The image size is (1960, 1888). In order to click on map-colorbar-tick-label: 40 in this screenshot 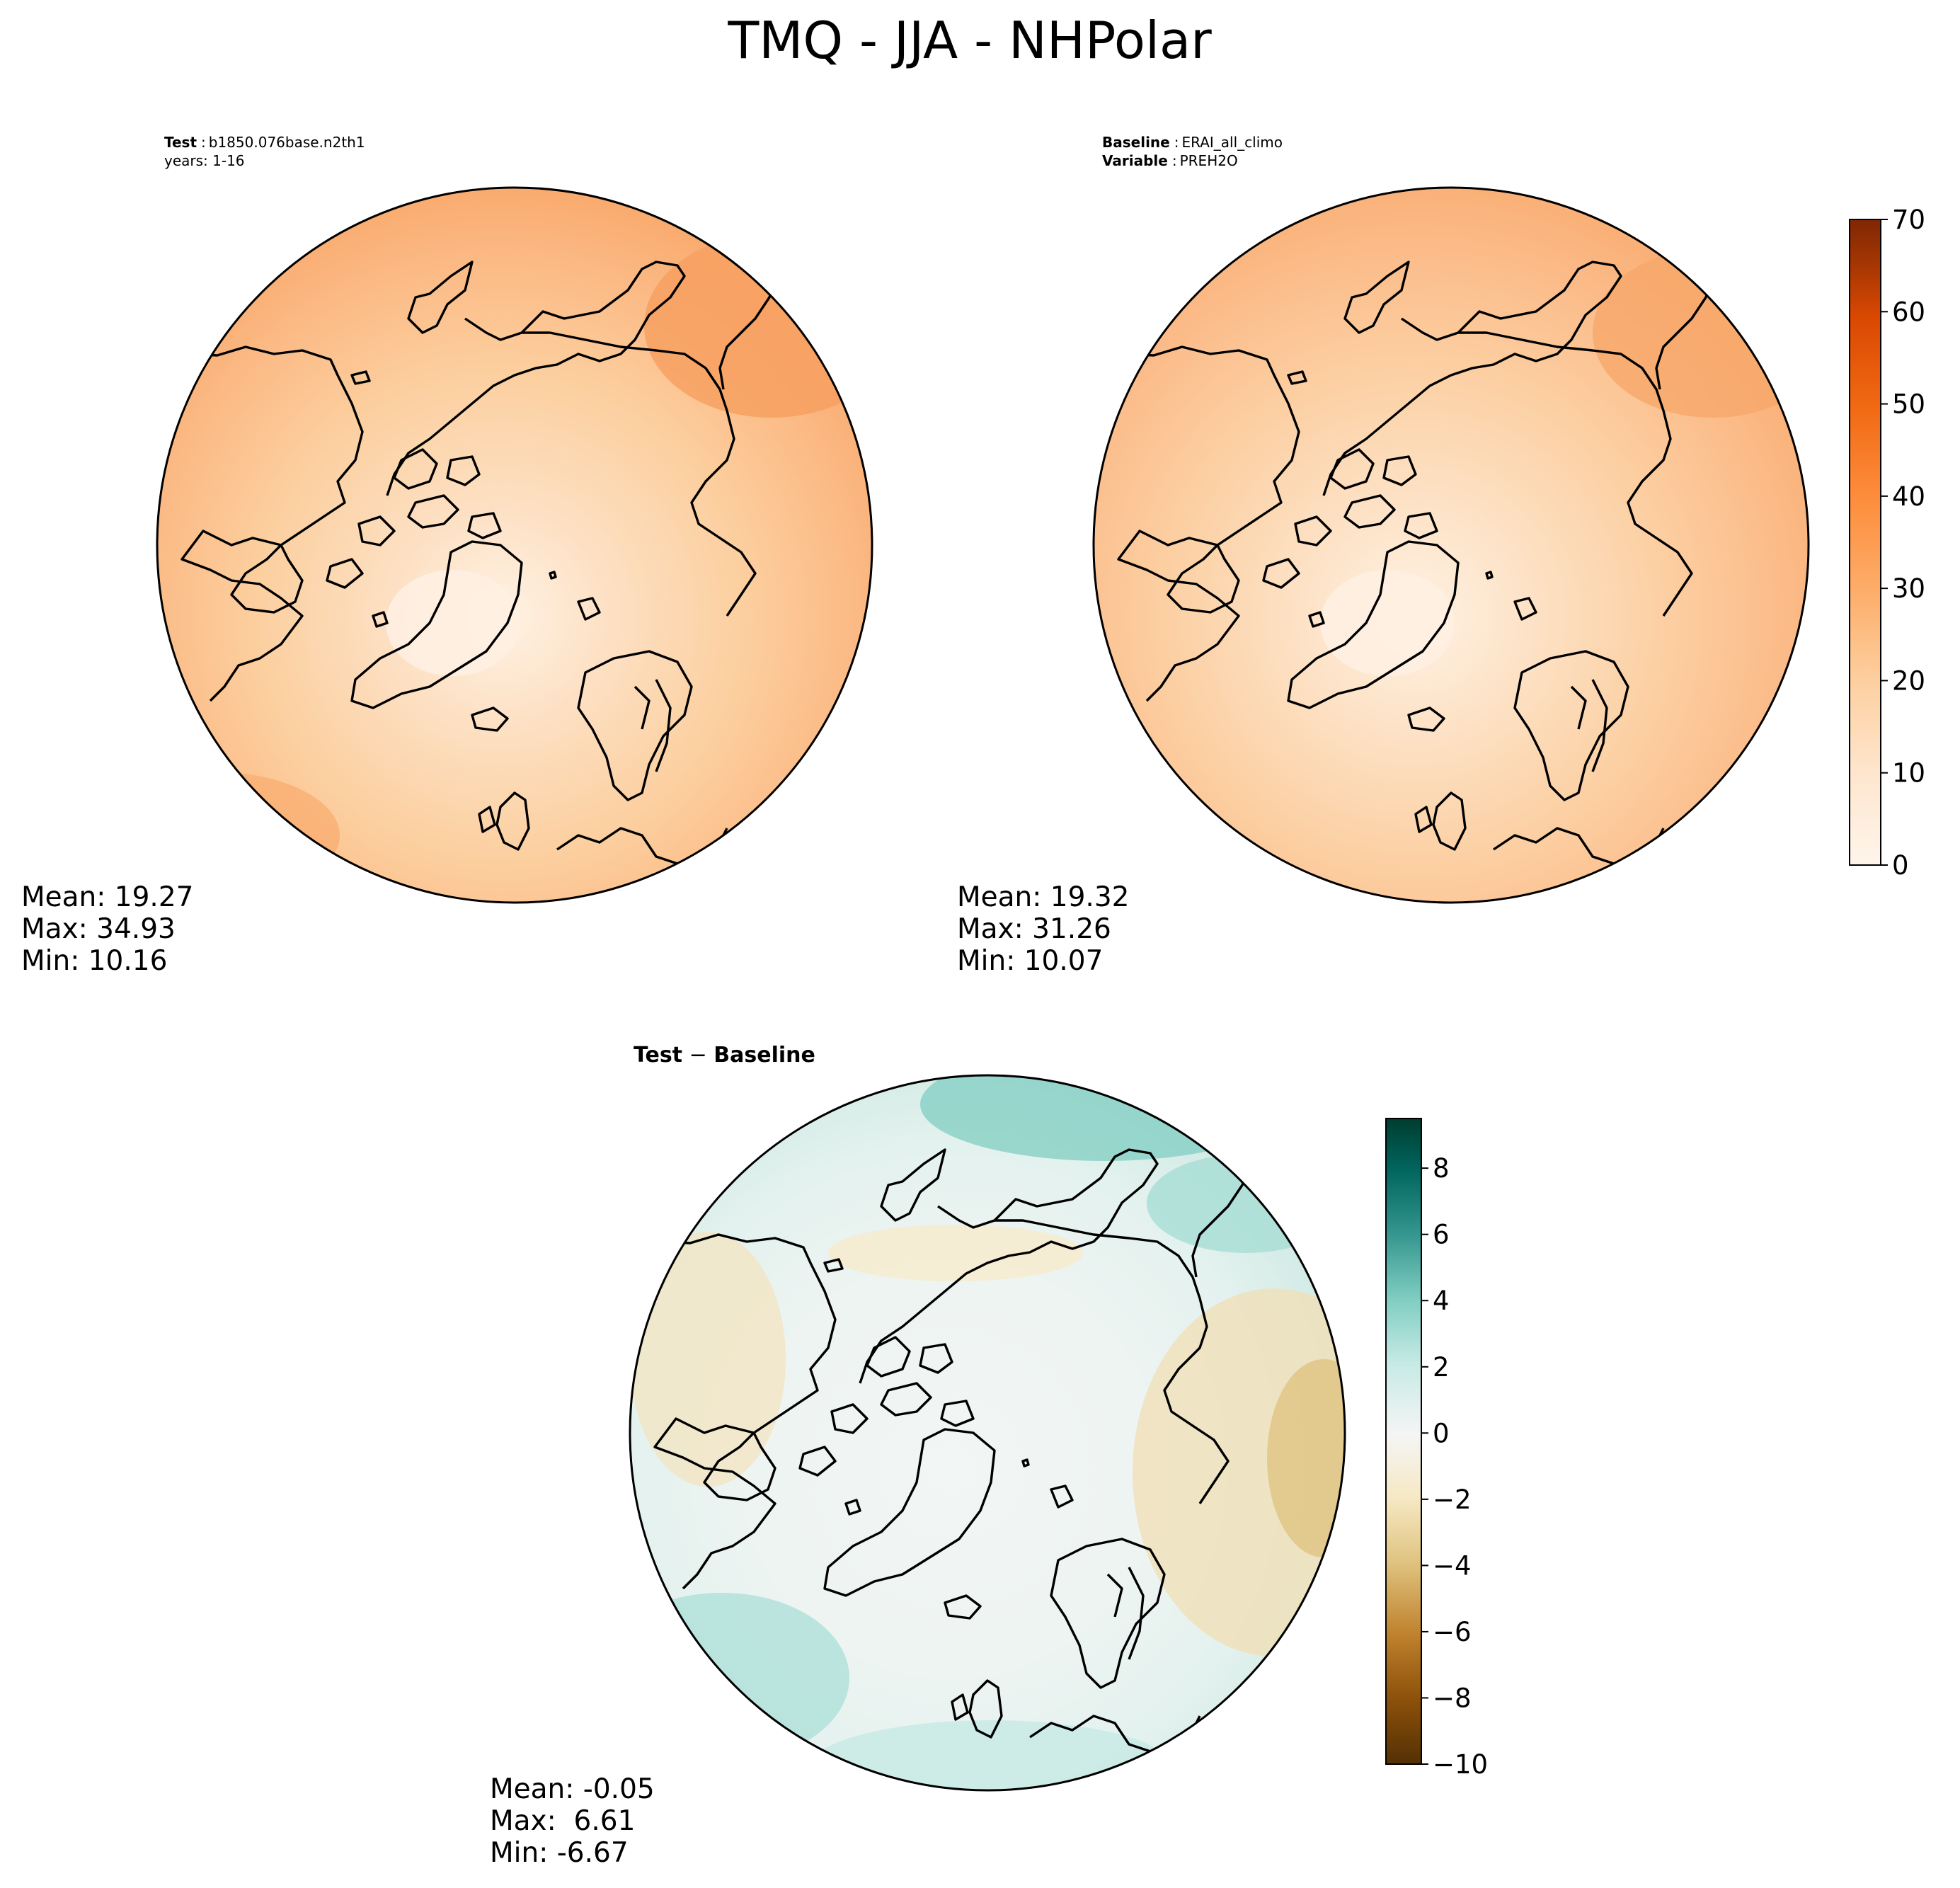, I will do `click(1908, 497)`.